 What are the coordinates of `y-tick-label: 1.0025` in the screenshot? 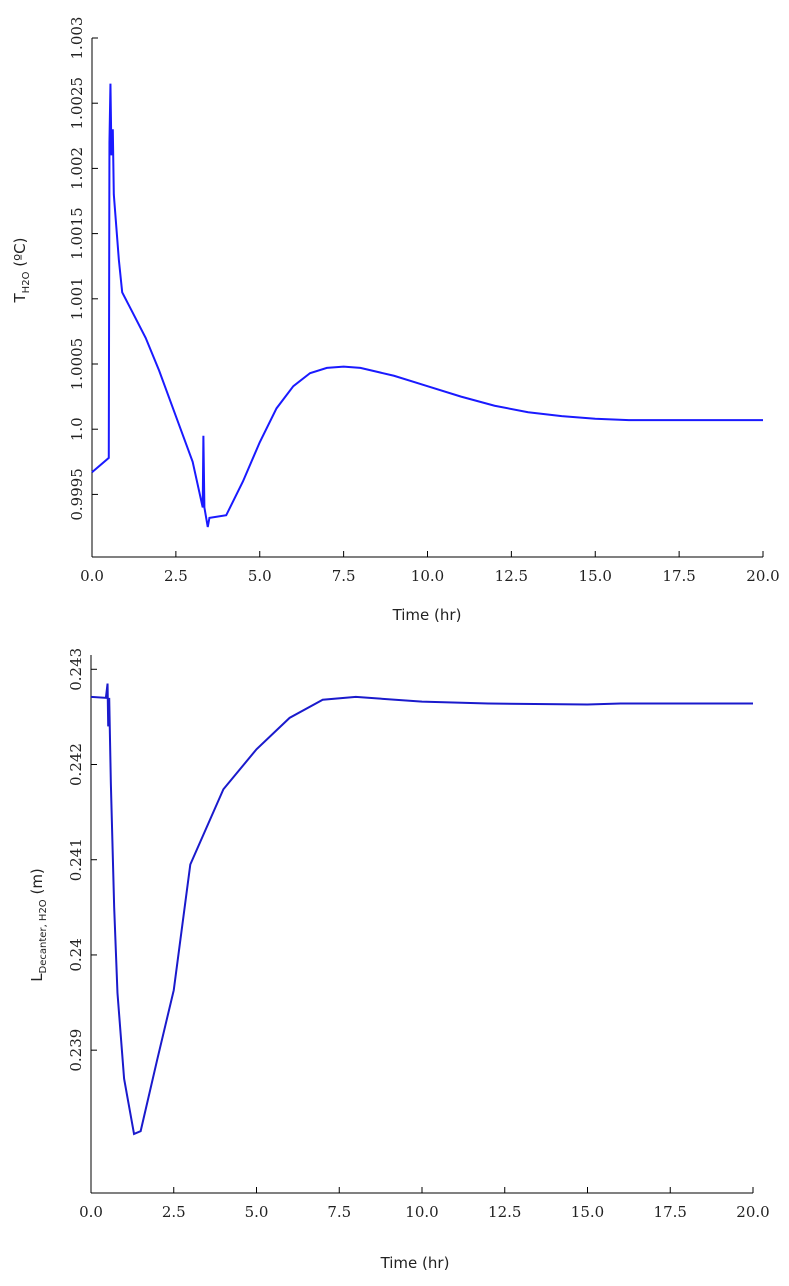 It's located at (77, 103).